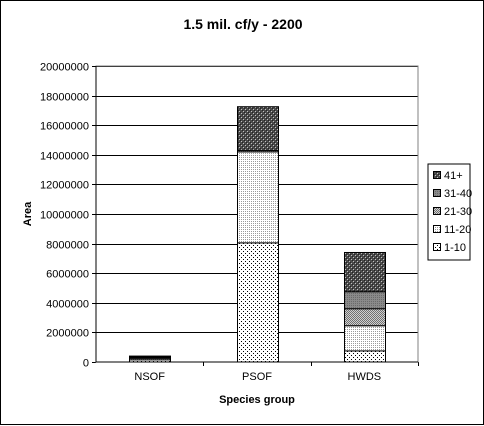 Image resolution: width=484 pixels, height=426 pixels. I want to click on legend-swatch-41plus, so click(437, 175).